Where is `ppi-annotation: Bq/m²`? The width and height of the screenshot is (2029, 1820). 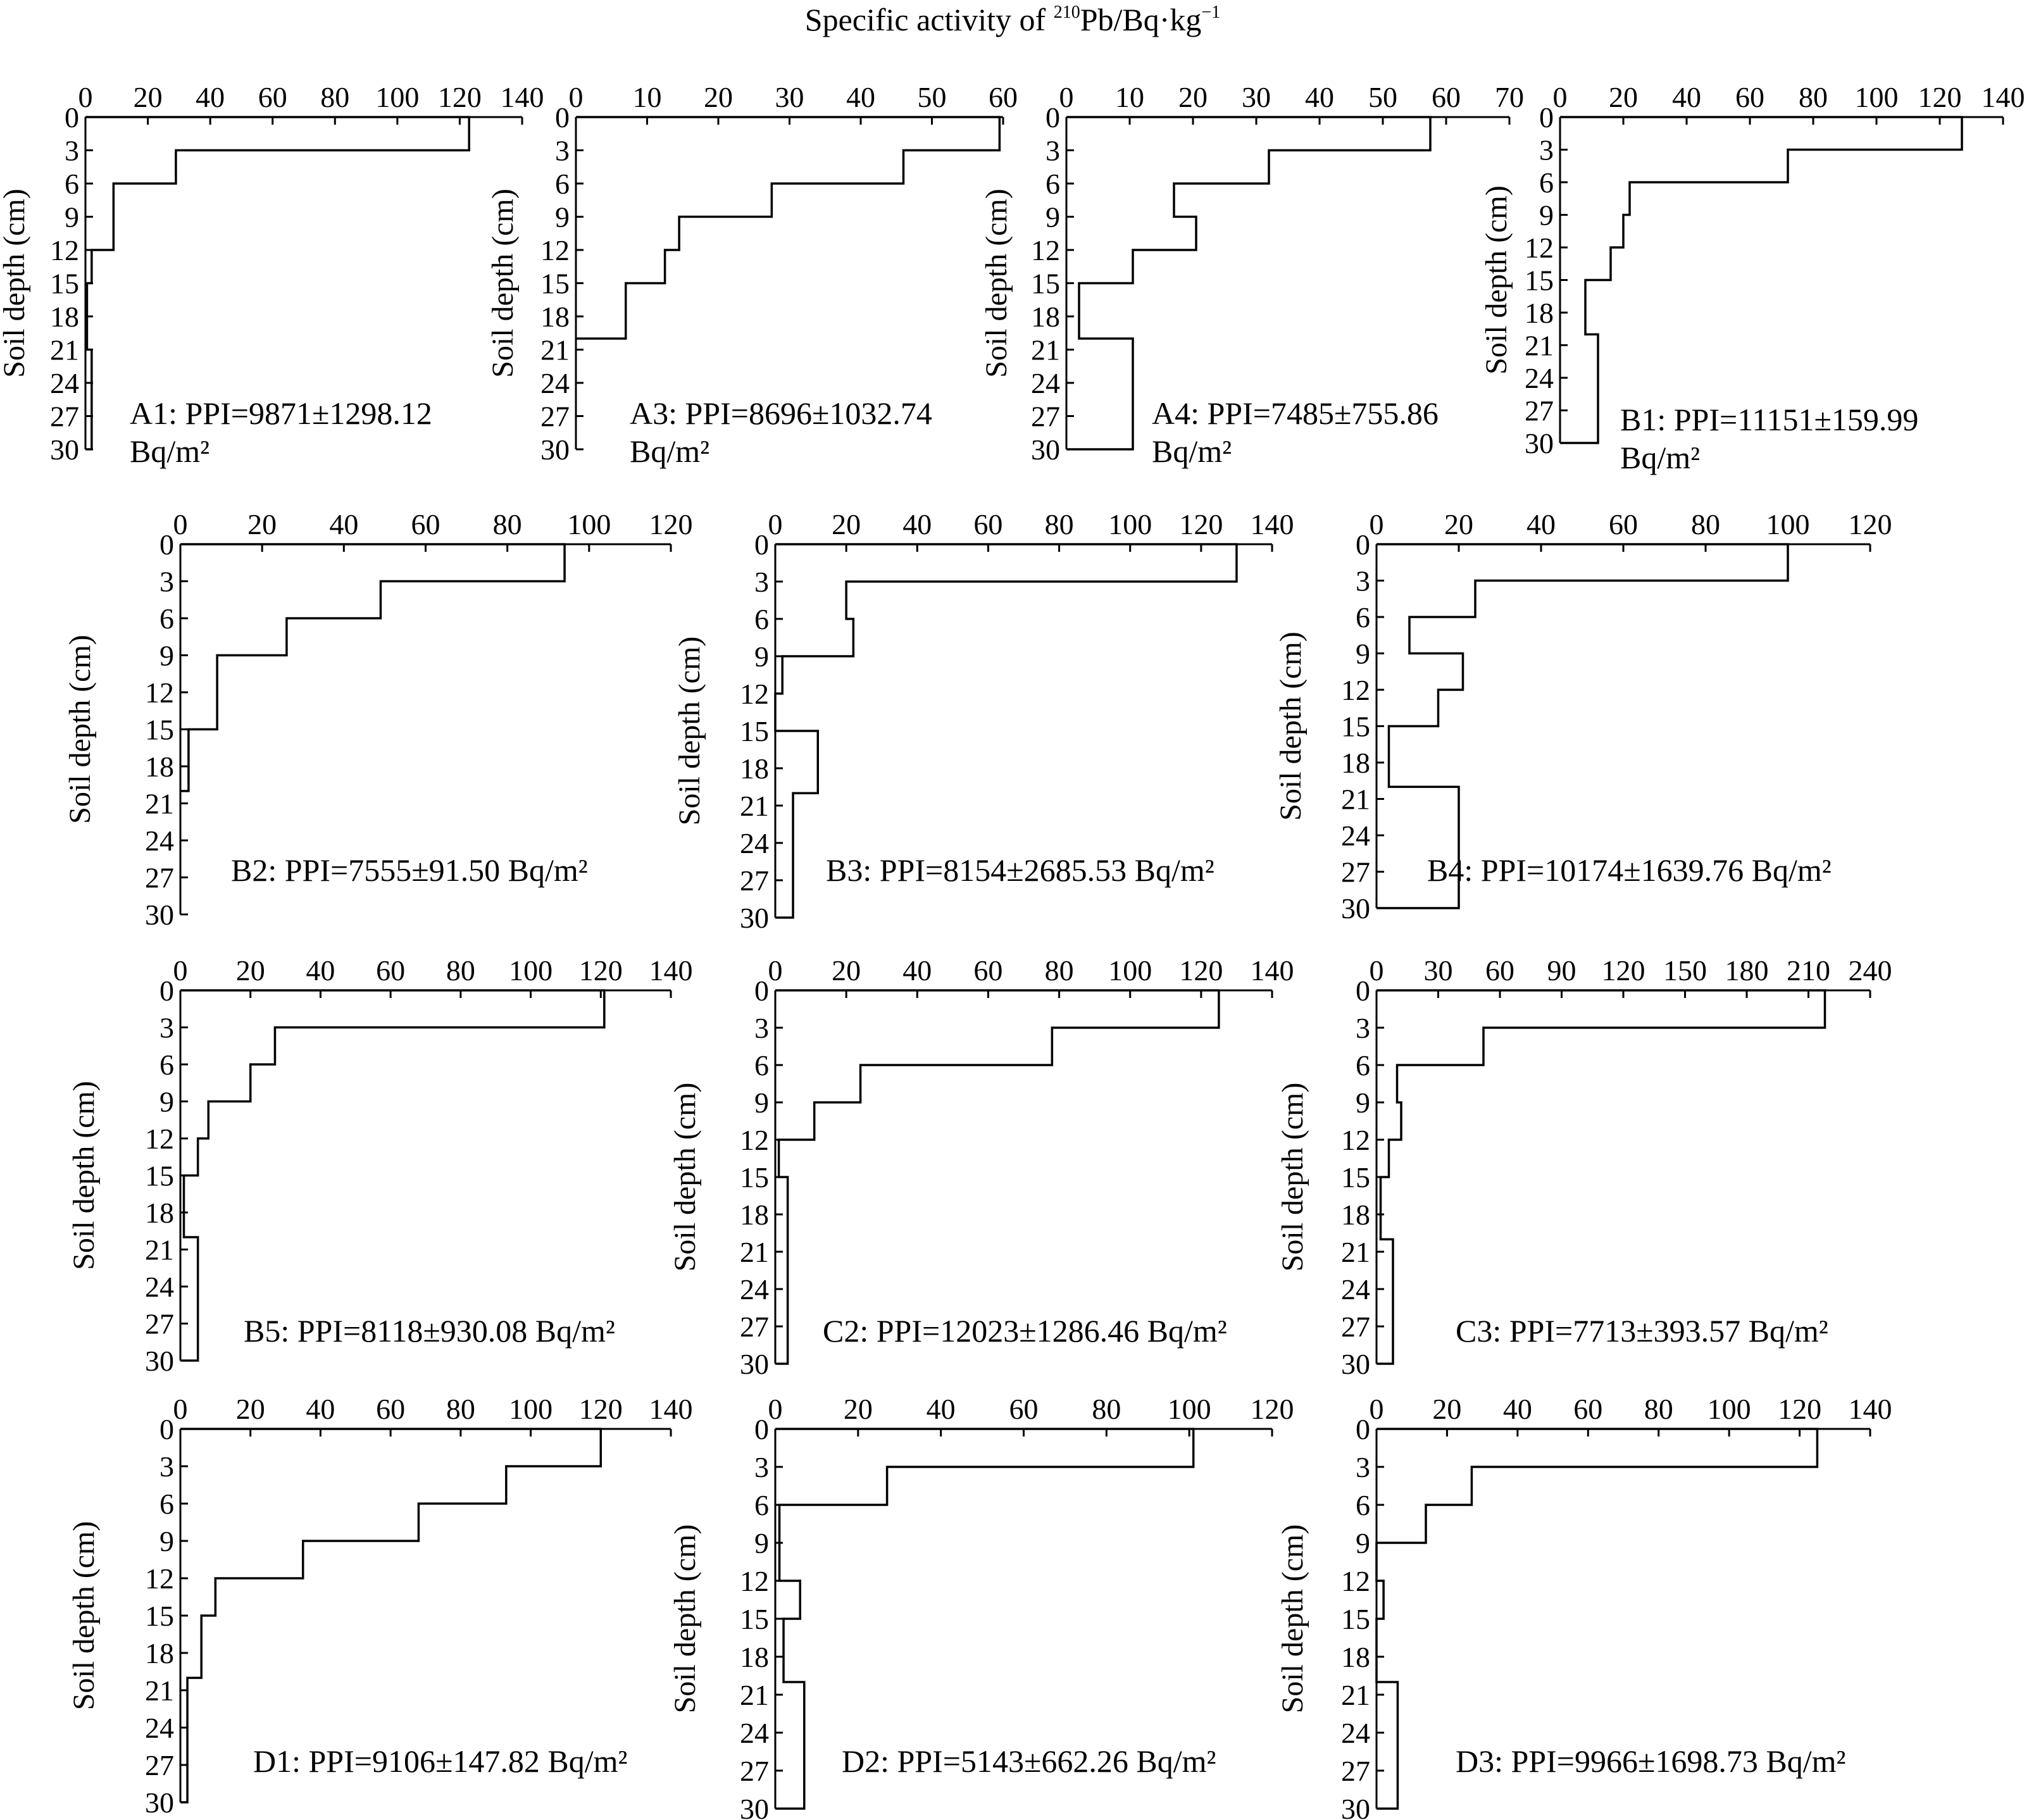
ppi-annotation: Bq/m² is located at coordinates (1660, 457).